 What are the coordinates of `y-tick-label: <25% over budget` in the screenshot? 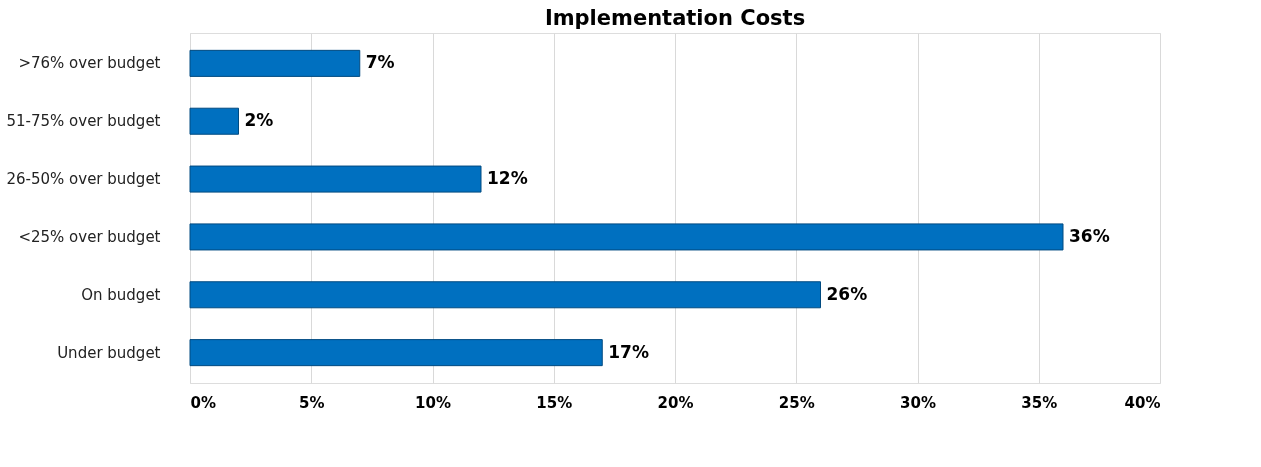 It's located at (89, 236).